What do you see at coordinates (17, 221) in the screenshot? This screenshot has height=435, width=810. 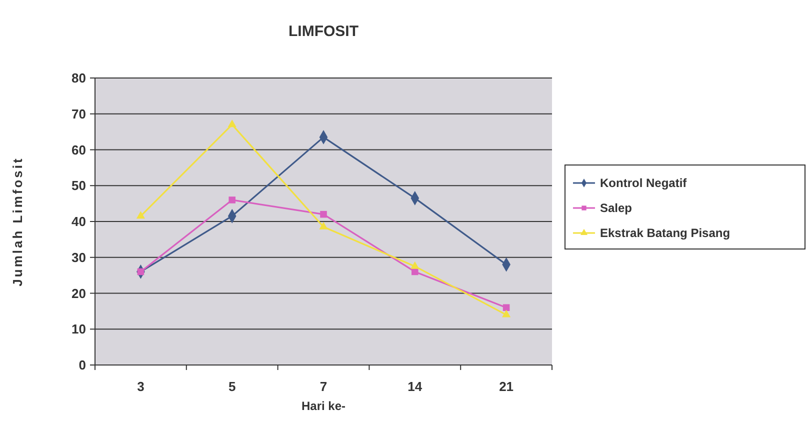 I see `y-axis-title: Jumlah Limfosit` at bounding box center [17, 221].